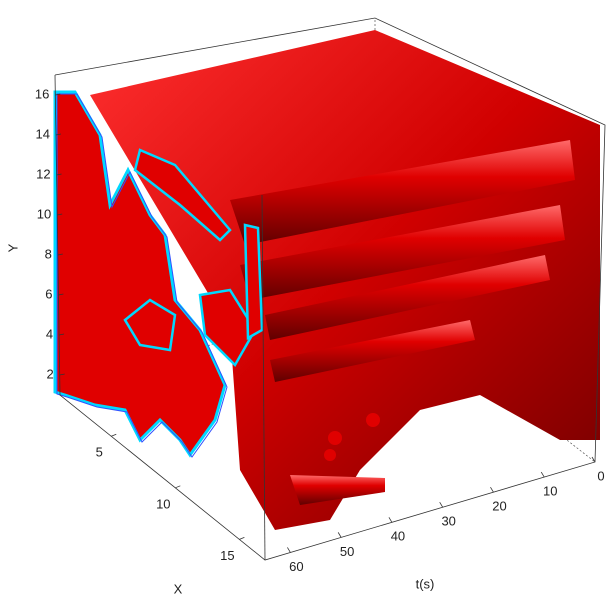 The height and width of the screenshot is (600, 609). What do you see at coordinates (99, 452) in the screenshot?
I see `x-tick-label: 5` at bounding box center [99, 452].